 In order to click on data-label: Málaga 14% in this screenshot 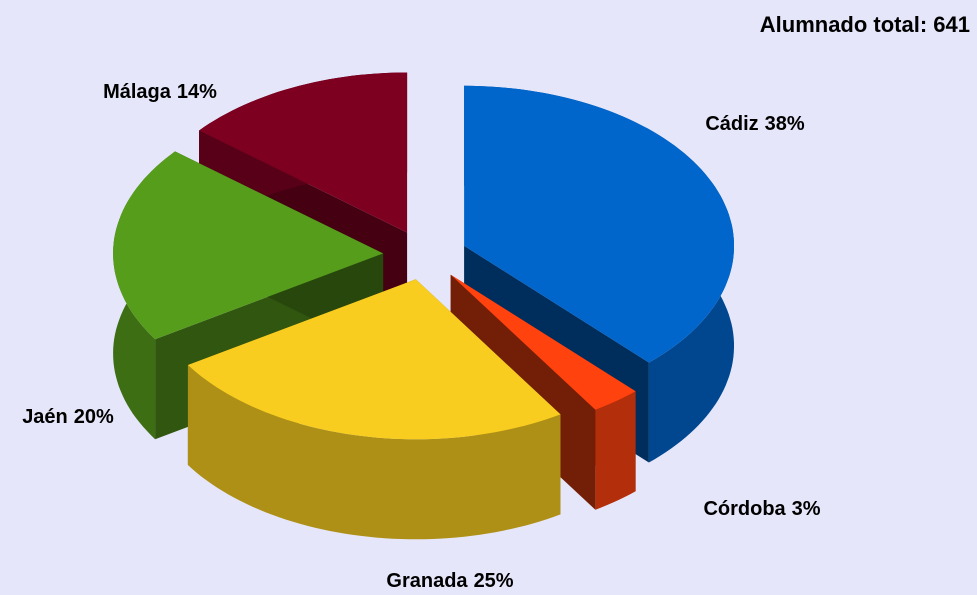, I will do `click(160, 92)`.